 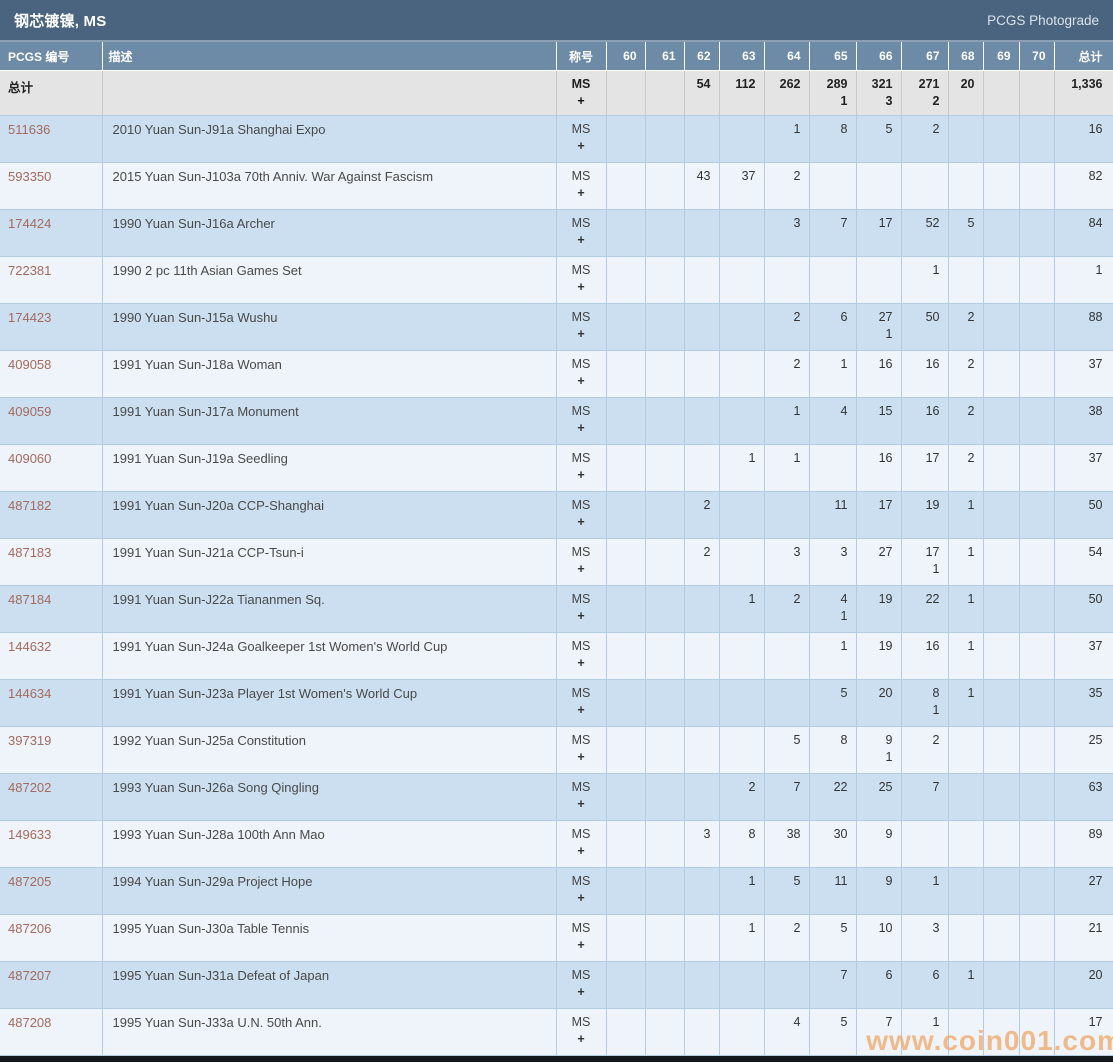 I want to click on pcgs-number: 487207, so click(x=51, y=985).